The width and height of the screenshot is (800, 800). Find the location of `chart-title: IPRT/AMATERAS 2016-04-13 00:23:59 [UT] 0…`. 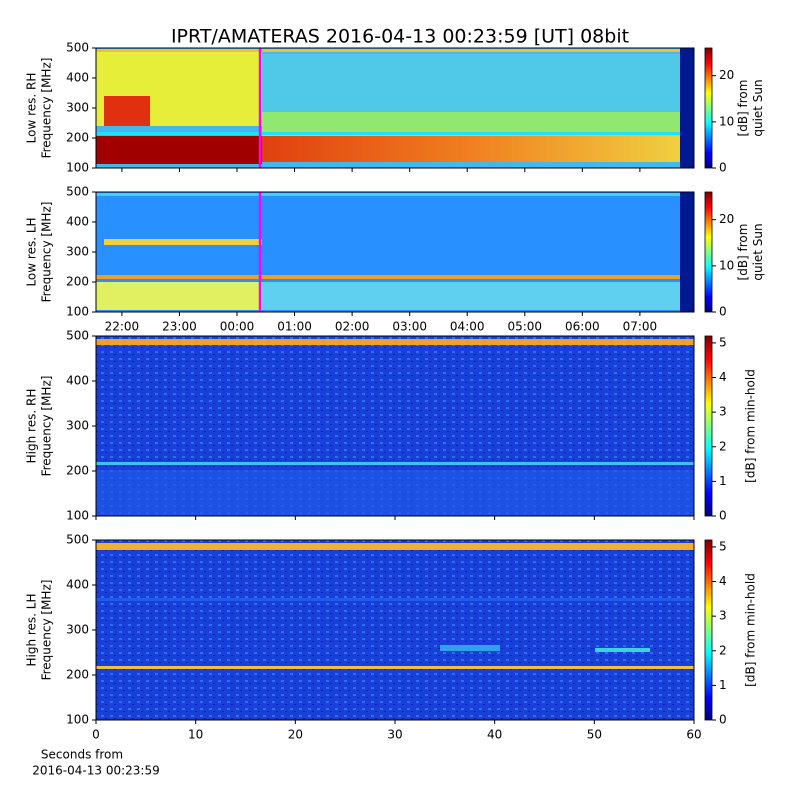

chart-title: IPRT/AMATERAS 2016-04-13 00:23:59 [UT] 0… is located at coordinates (400, 37).